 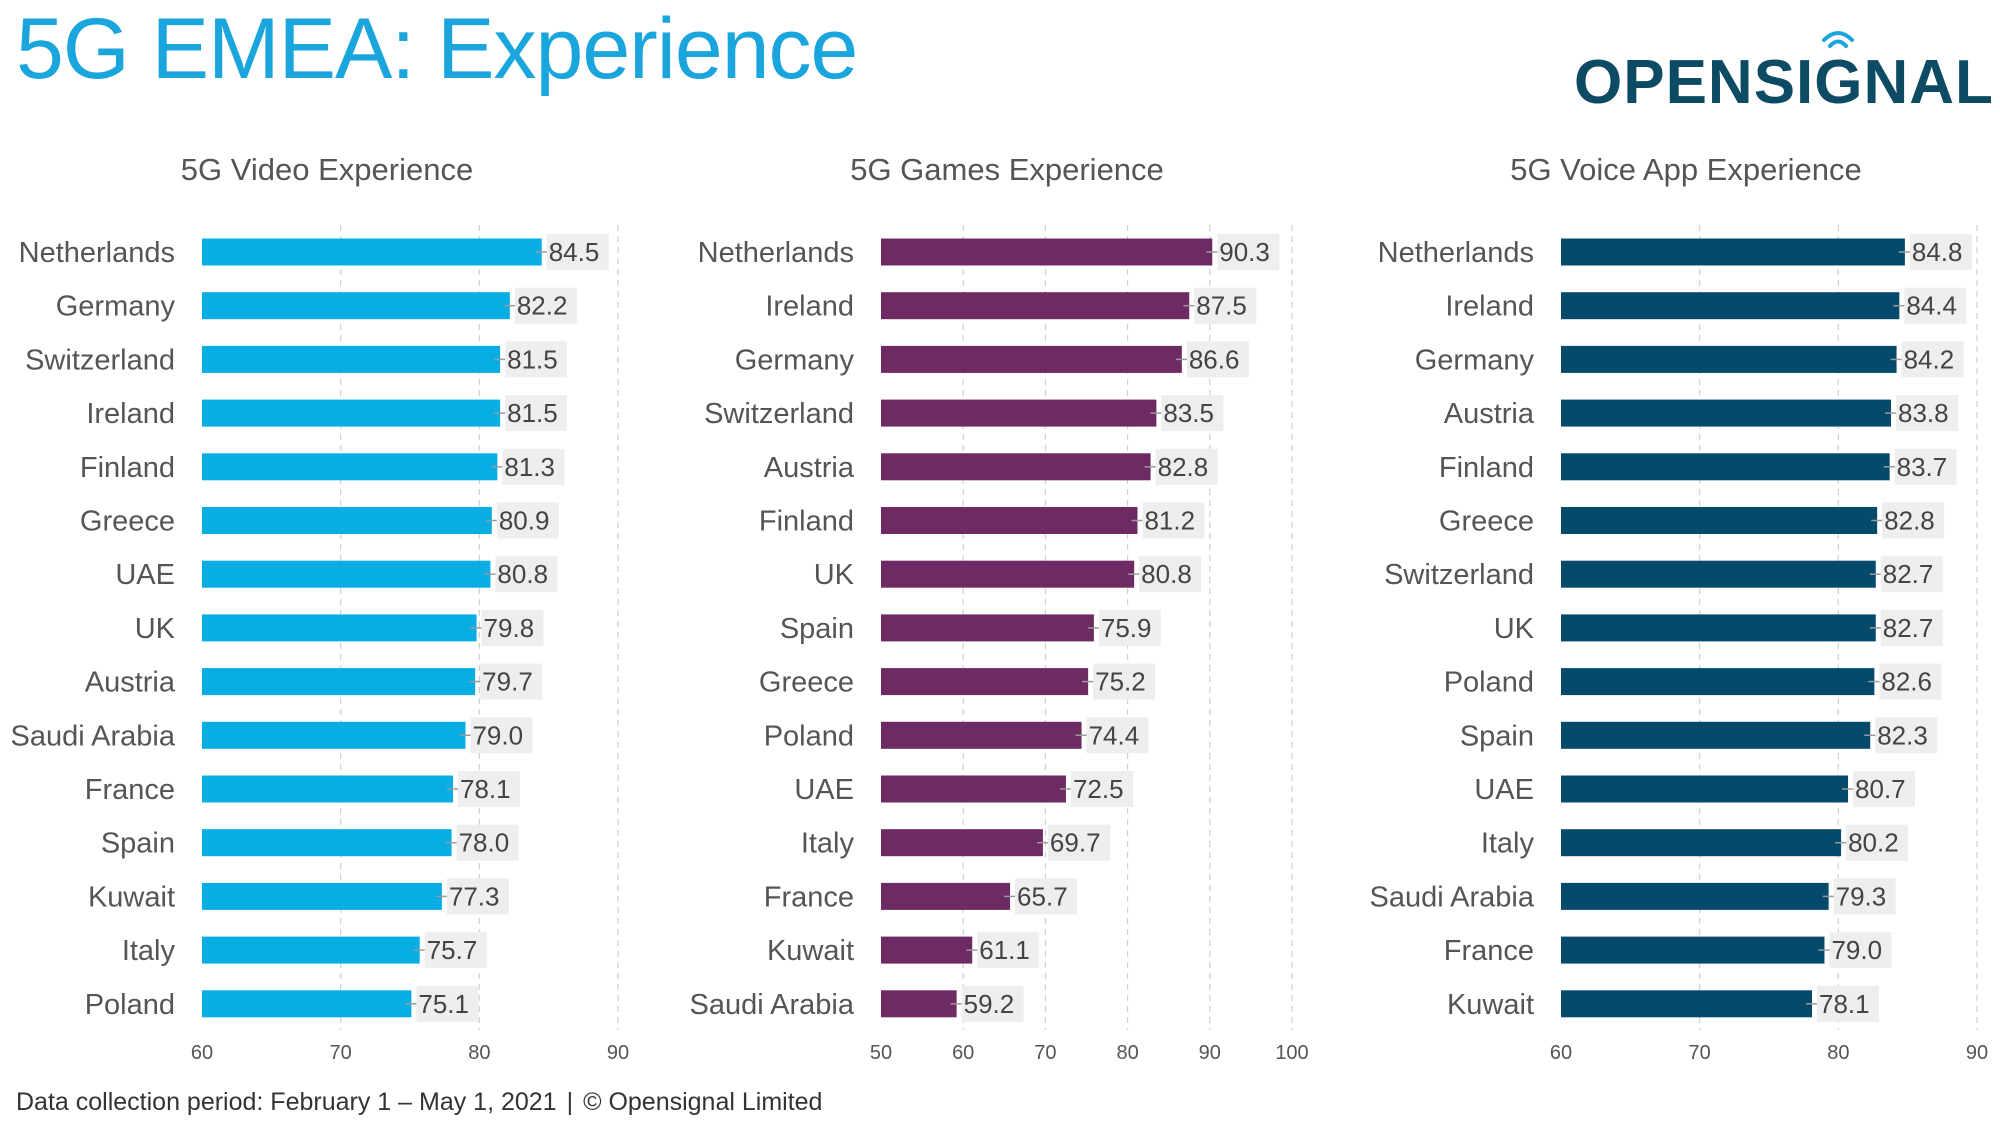 I want to click on data-label: 81.2, so click(x=1169, y=521).